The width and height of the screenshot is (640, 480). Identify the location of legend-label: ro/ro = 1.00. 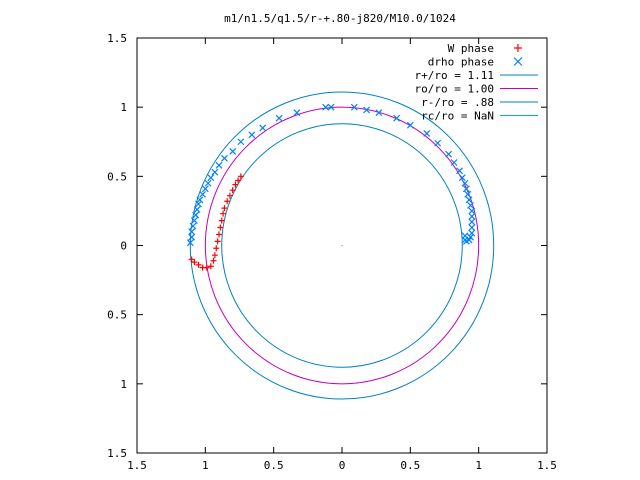
(454, 89).